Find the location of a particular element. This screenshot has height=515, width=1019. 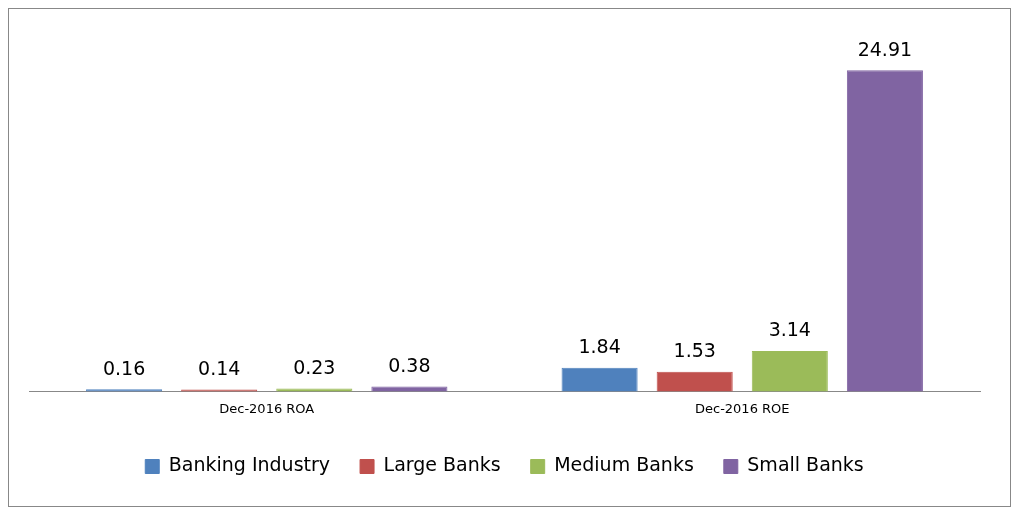

legend-label: Medium Banks is located at coordinates (624, 464).